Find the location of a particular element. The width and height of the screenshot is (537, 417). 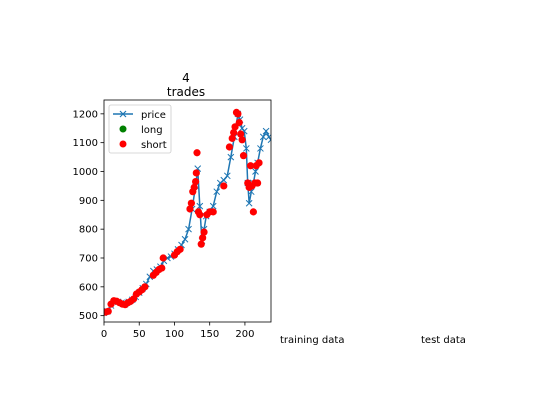

chart-title-line-2: trades is located at coordinates (186, 92).